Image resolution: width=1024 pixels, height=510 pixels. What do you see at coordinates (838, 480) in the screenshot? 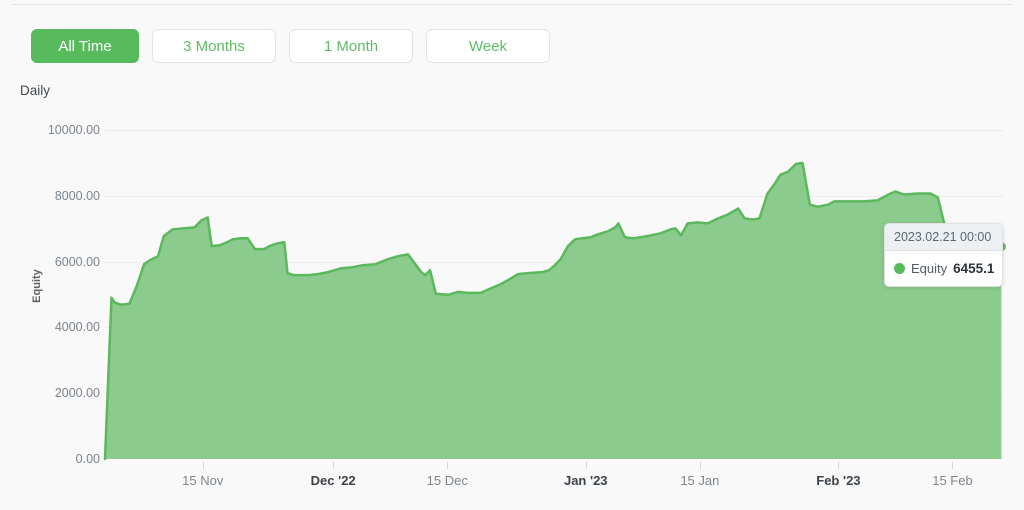
I see `x-tick-label: Feb '23` at bounding box center [838, 480].